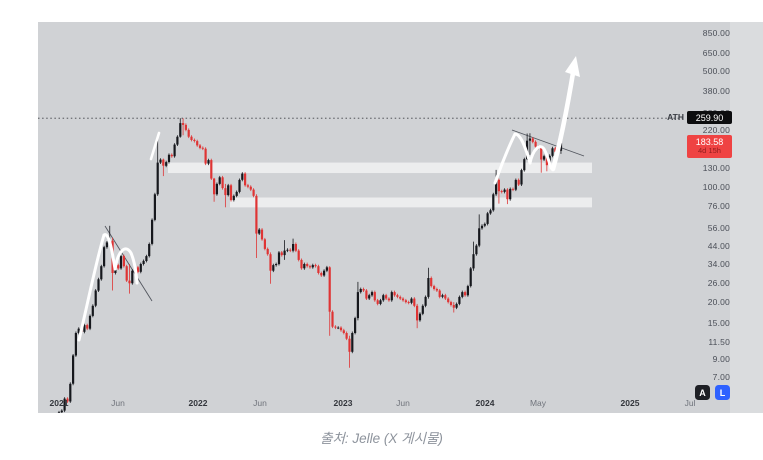 This screenshot has width=763, height=460. I want to click on time-tick-label: 2025, so click(630, 403).